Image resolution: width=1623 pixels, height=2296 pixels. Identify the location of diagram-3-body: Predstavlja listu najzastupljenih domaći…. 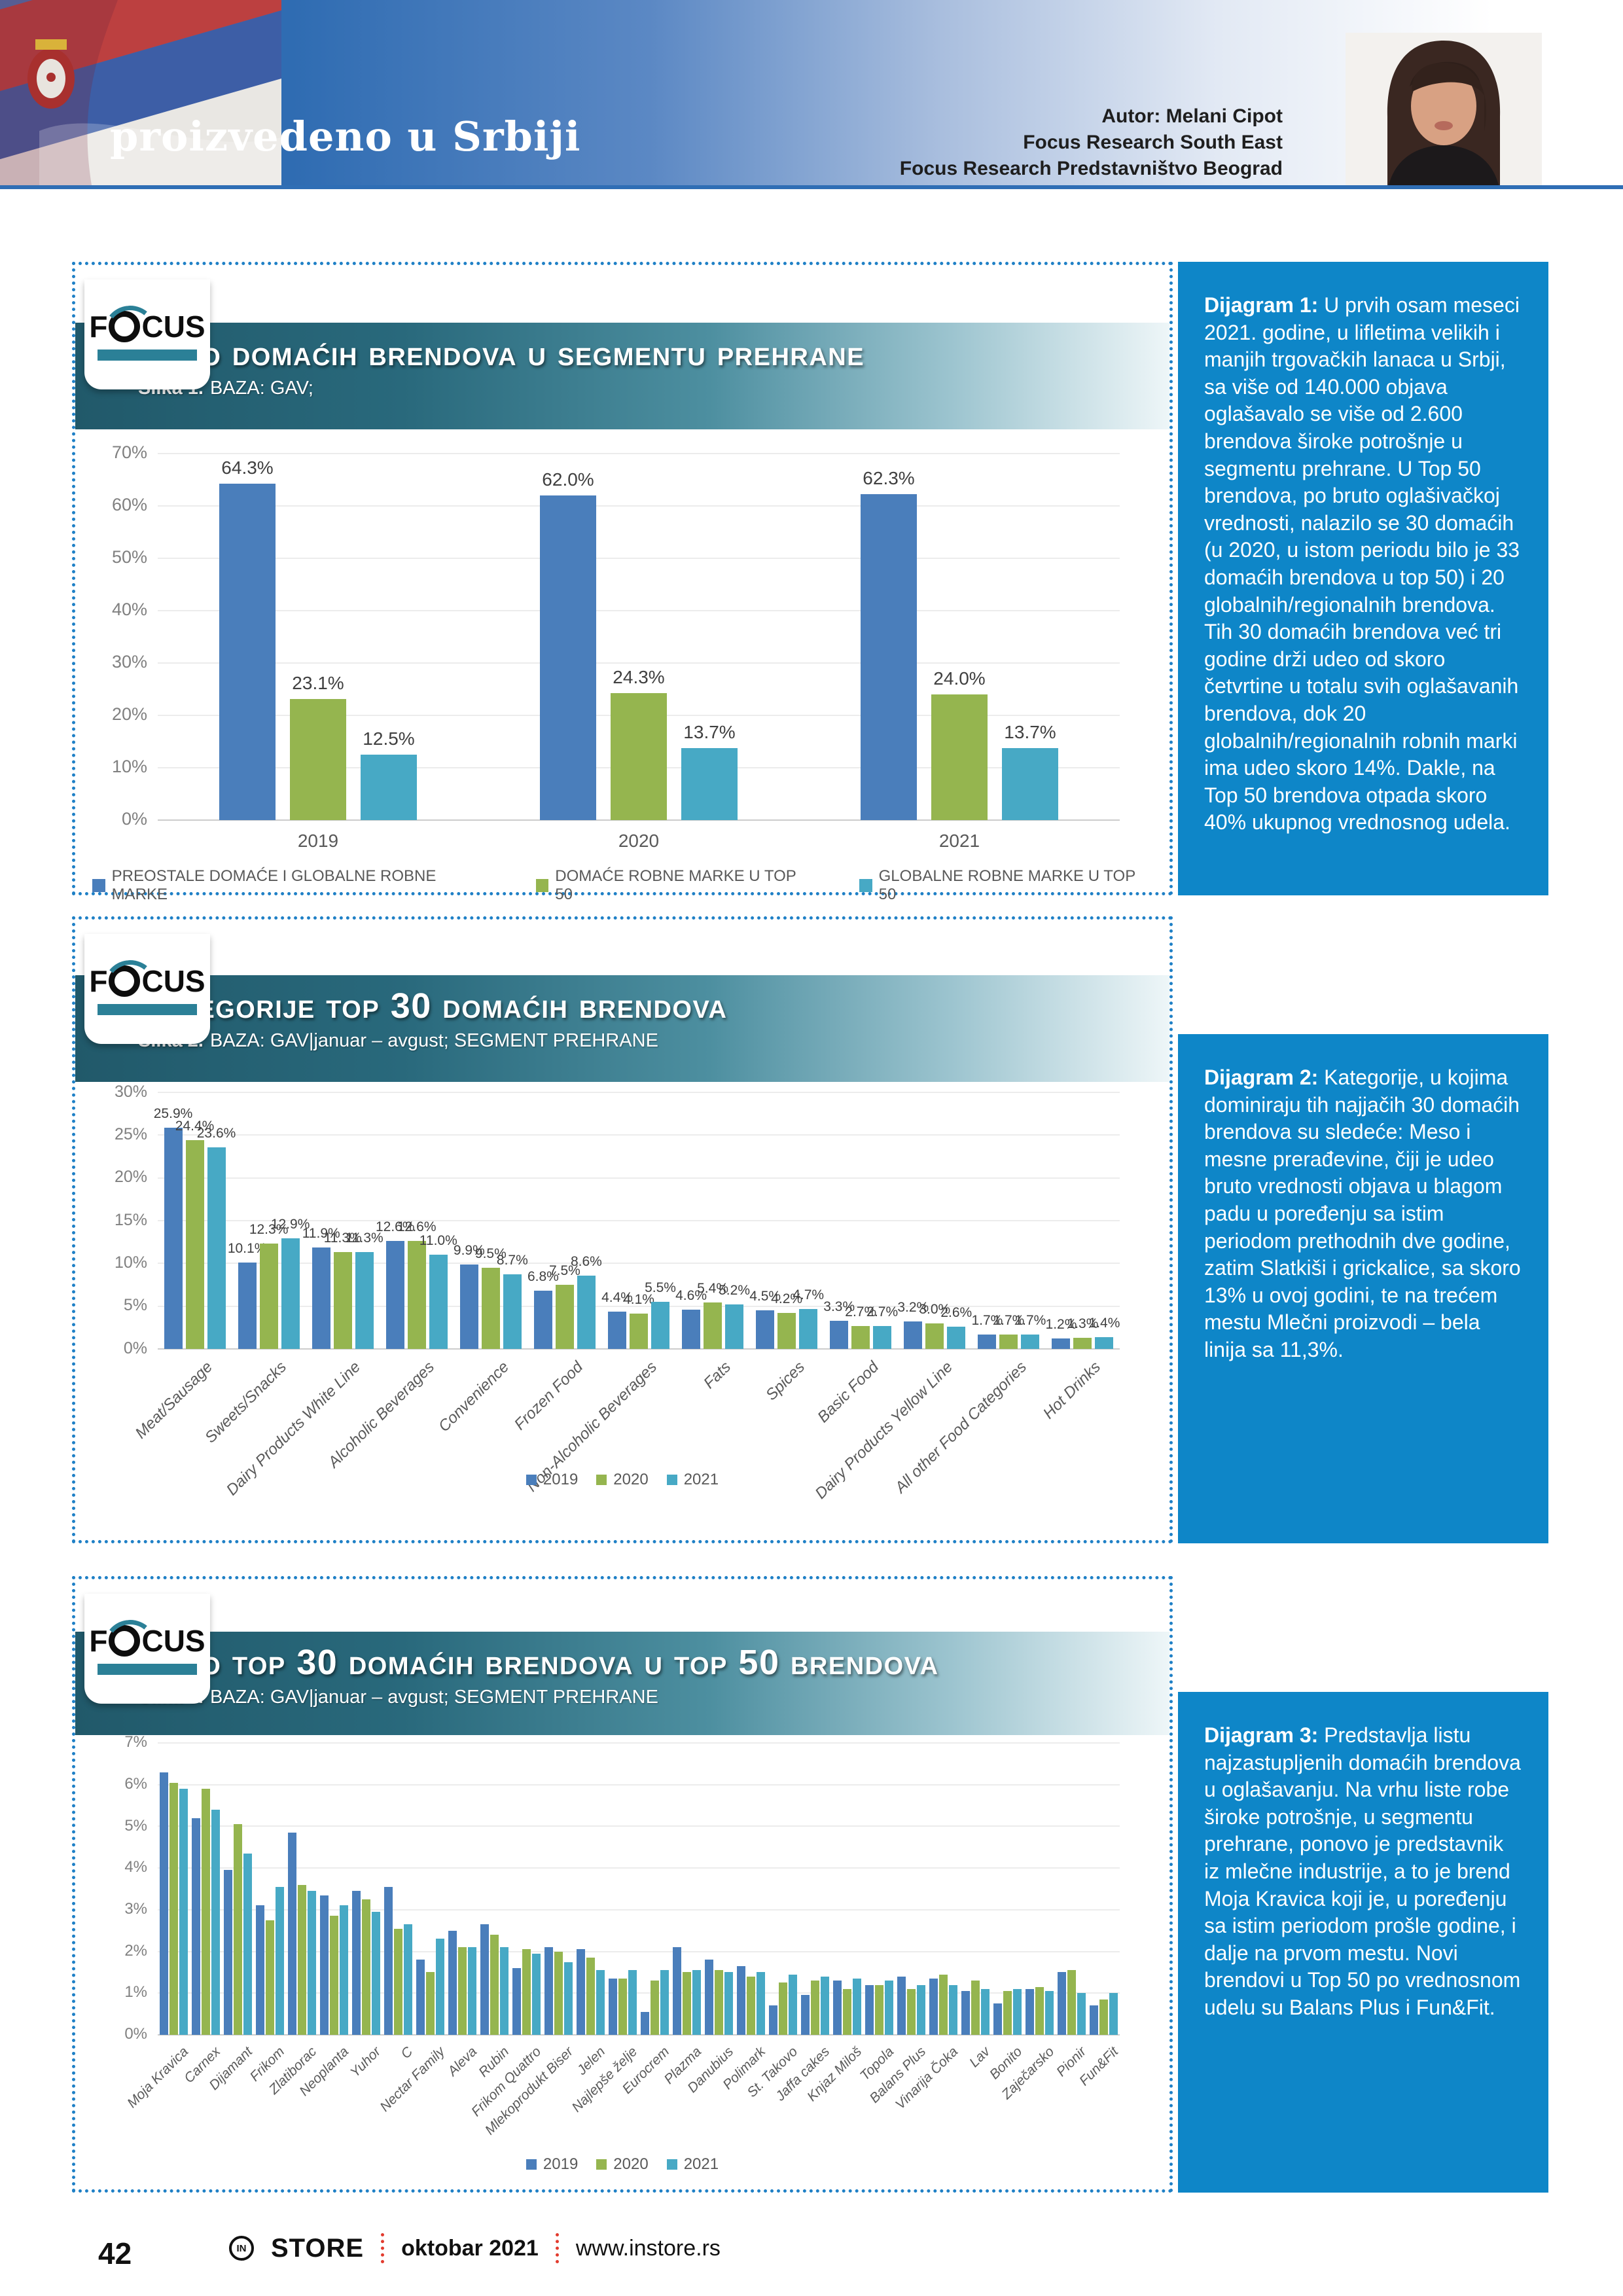
(1363, 1871).